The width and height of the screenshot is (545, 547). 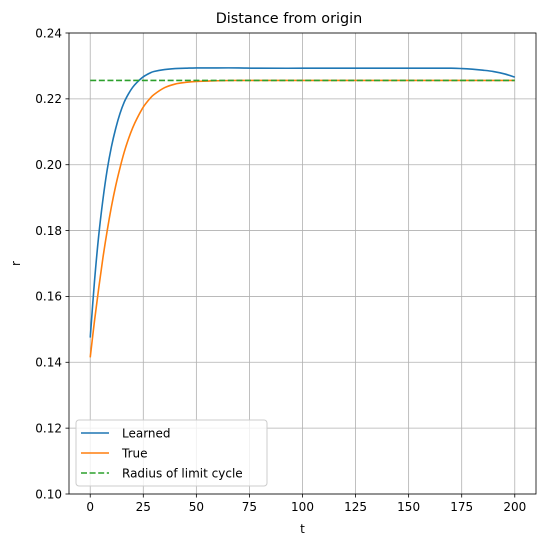 I want to click on x-tick-label: 0, so click(x=90, y=507).